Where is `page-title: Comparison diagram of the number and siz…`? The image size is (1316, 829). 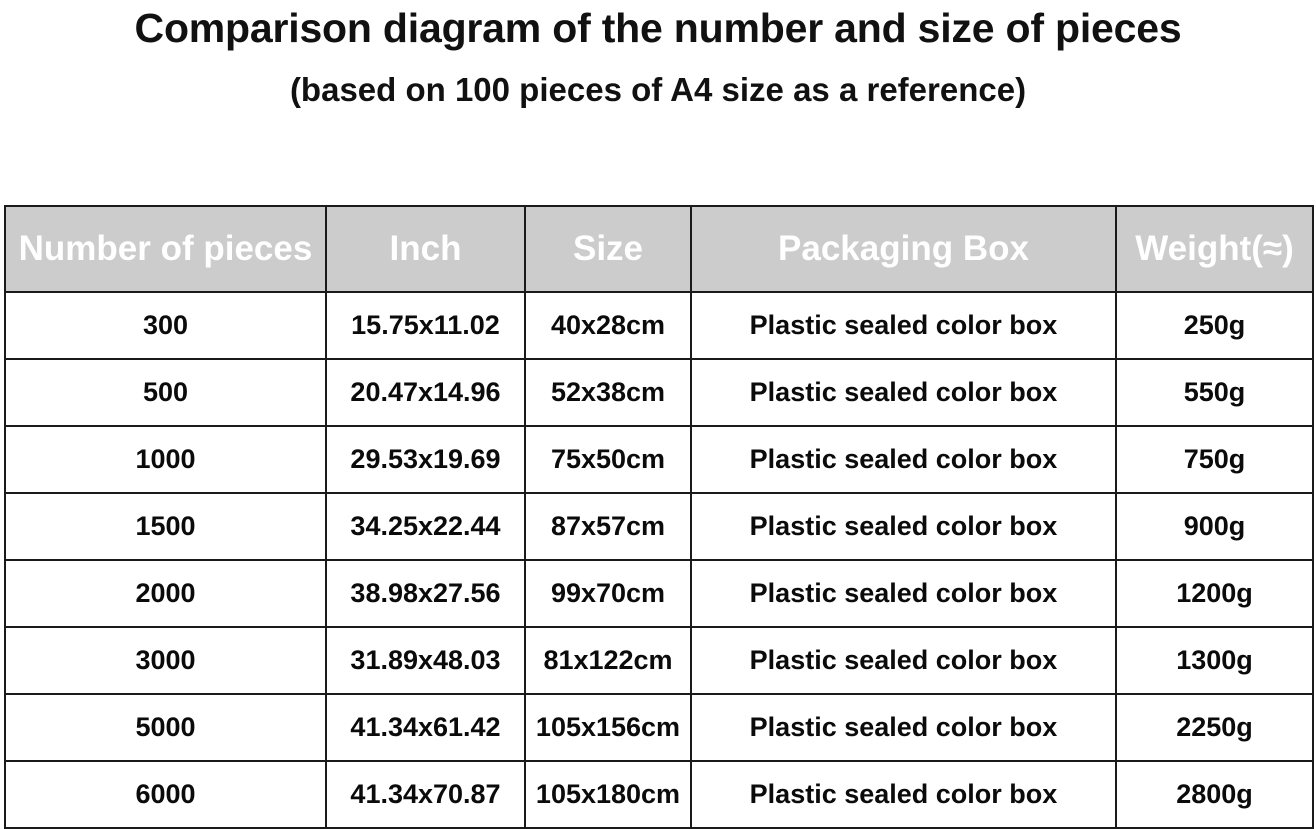 page-title: Comparison diagram of the number and siz… is located at coordinates (658, 28).